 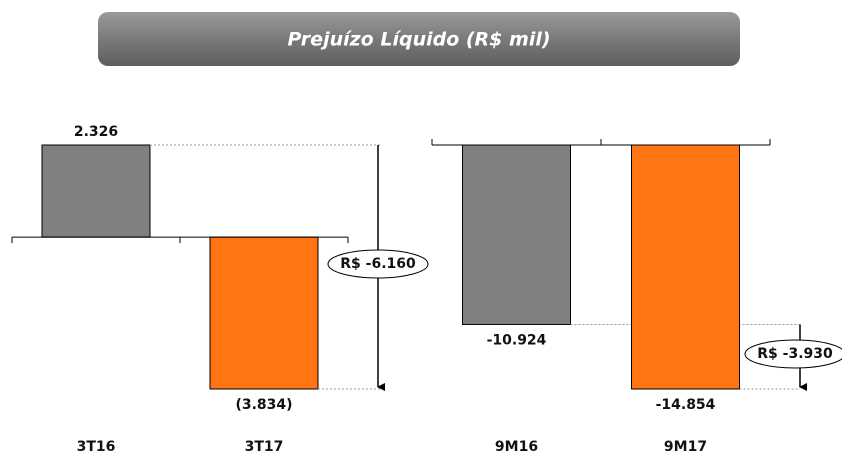 What do you see at coordinates (686, 405) in the screenshot?
I see `value-label: -14.854` at bounding box center [686, 405].